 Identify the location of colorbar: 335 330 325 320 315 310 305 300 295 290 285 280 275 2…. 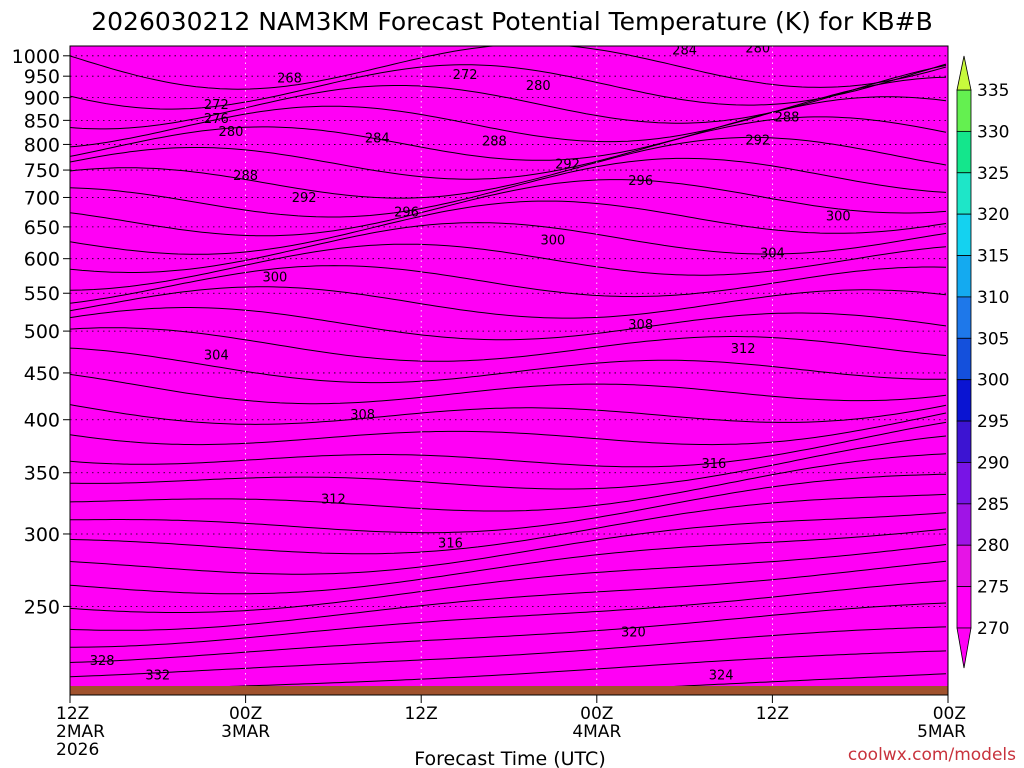
(982, 362).